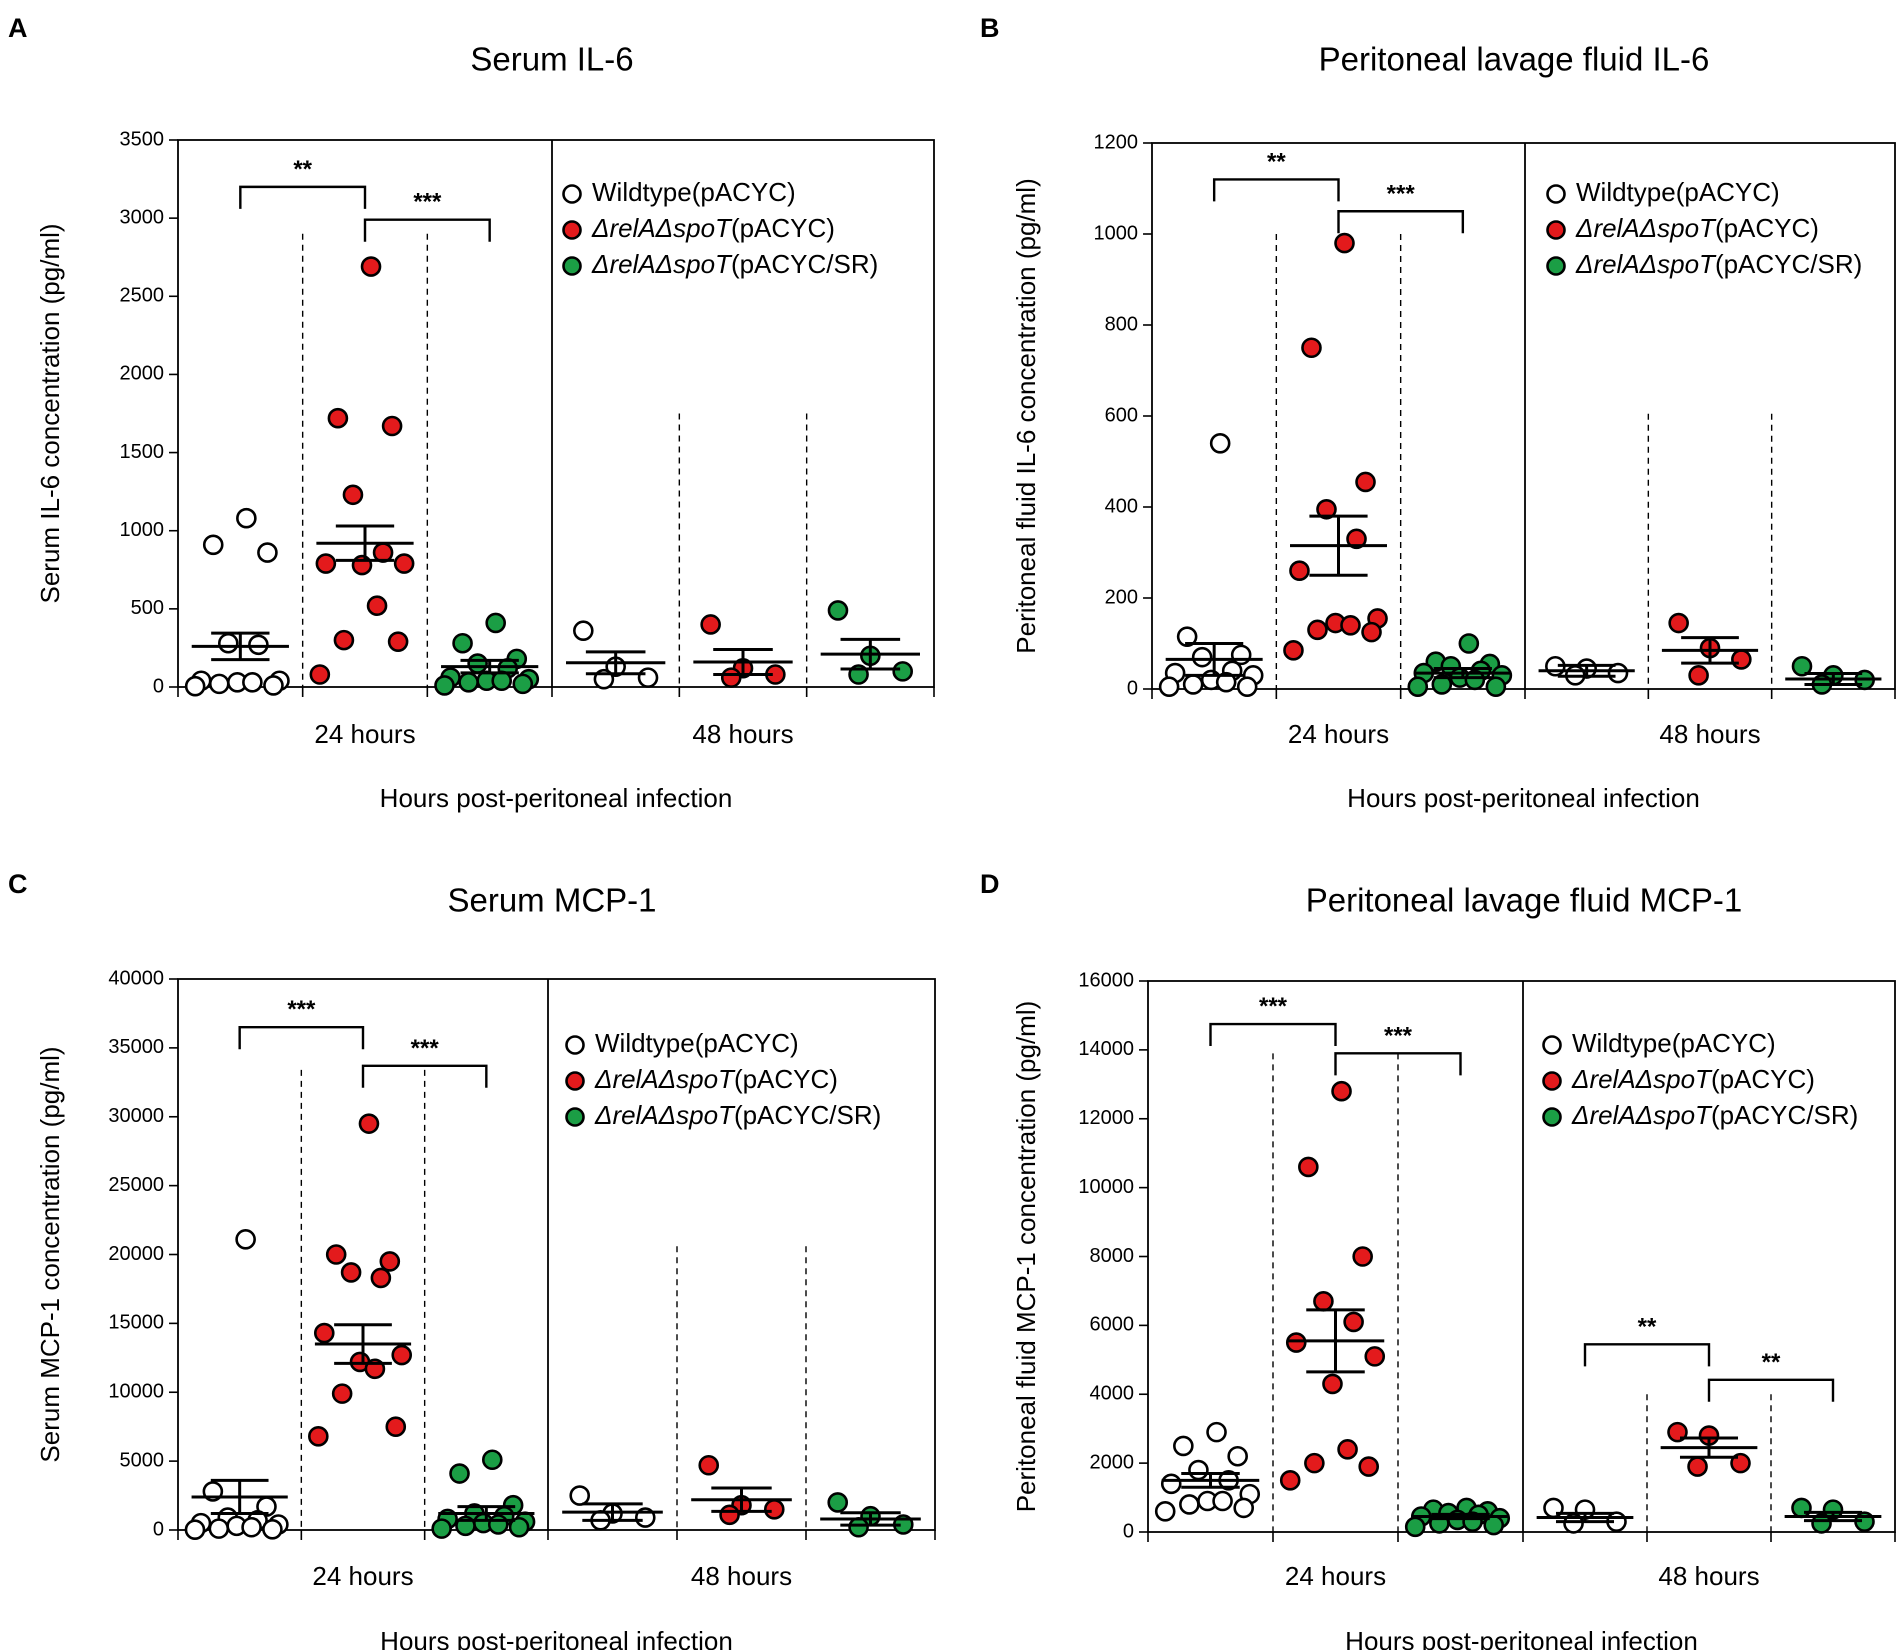 The height and width of the screenshot is (1650, 1904). I want to click on panel-title: Peritoneal lavage fluid MCP-1, so click(1524, 900).